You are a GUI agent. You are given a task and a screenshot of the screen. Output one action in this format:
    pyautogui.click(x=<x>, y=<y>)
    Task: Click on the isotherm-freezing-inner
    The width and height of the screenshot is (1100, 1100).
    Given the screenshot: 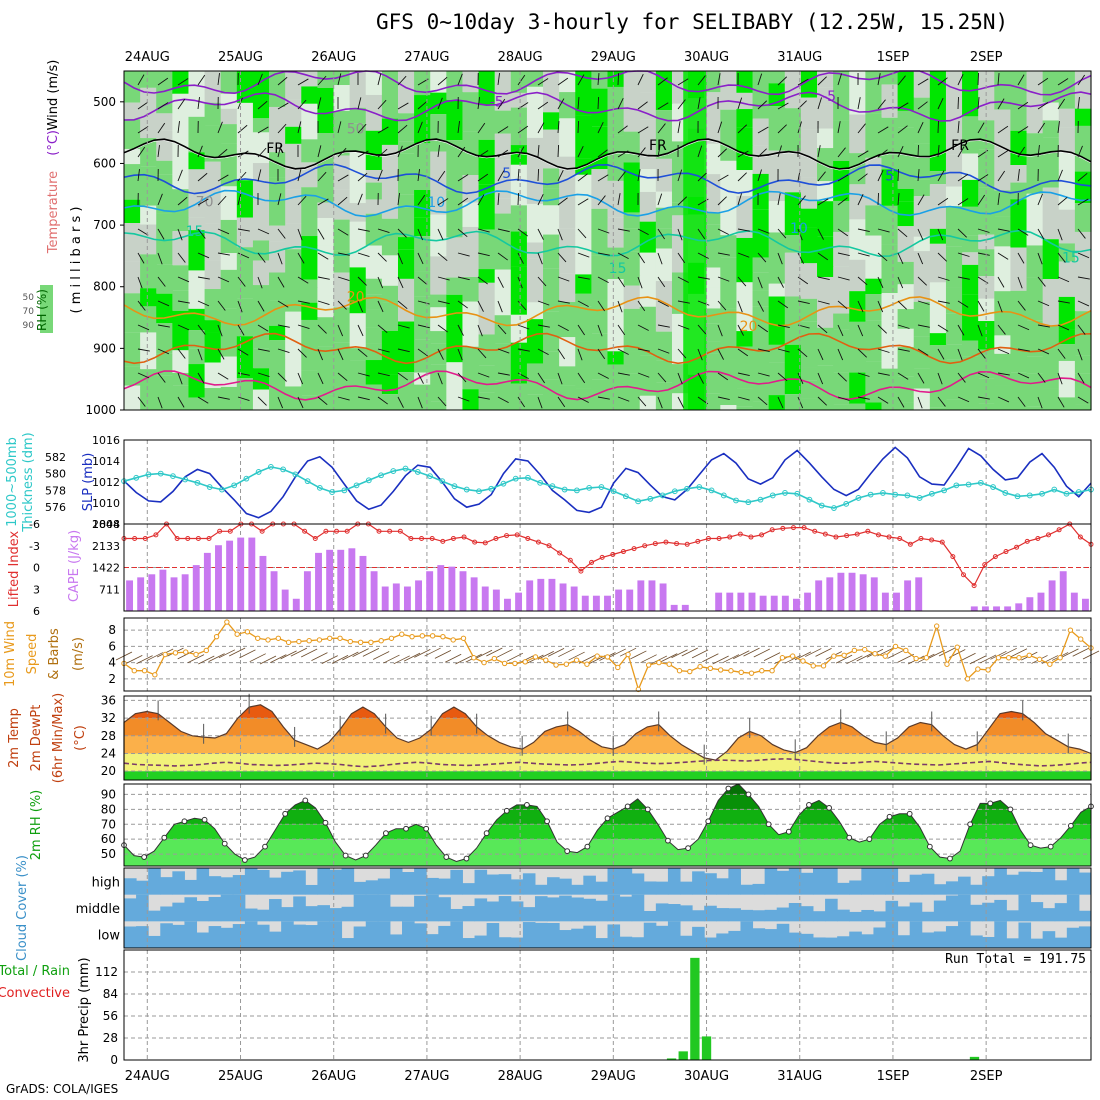 What is the action you would take?
    pyautogui.click(x=607, y=155)
    